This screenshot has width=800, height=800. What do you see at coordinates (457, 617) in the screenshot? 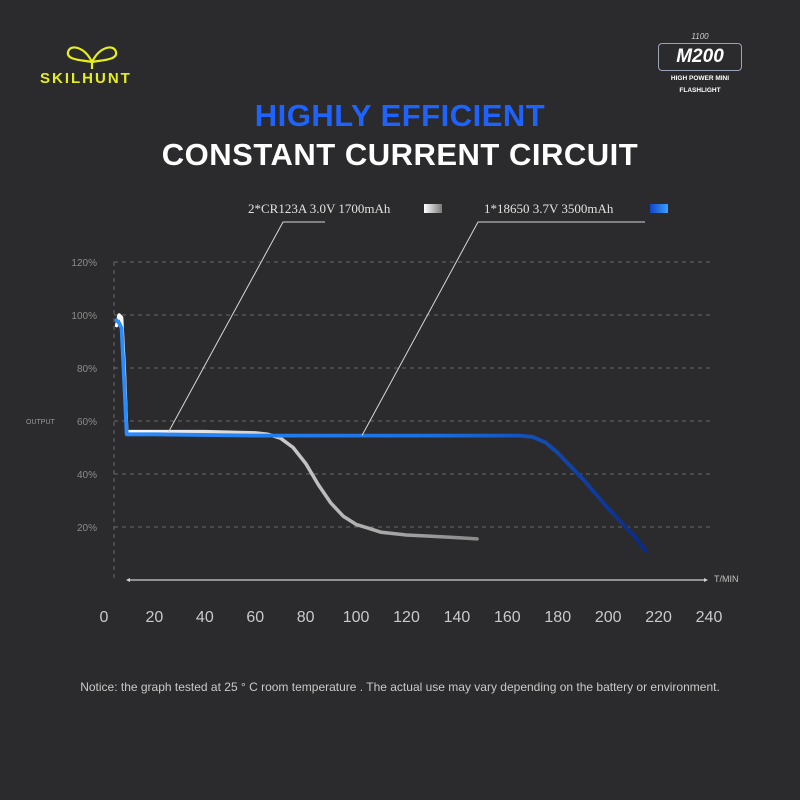
I see `x-tick-label: 140` at bounding box center [457, 617].